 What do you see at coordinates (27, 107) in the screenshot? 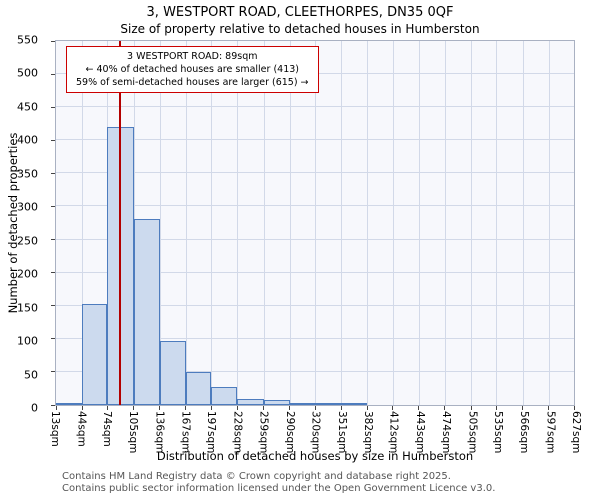
I see `y-tick-label: 450` at bounding box center [27, 107].